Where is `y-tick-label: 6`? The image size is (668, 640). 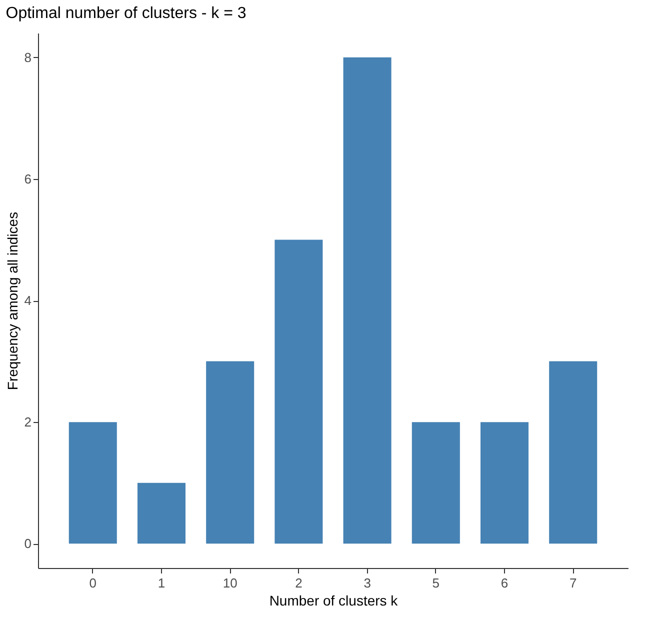
y-tick-label: 6 is located at coordinates (28, 178).